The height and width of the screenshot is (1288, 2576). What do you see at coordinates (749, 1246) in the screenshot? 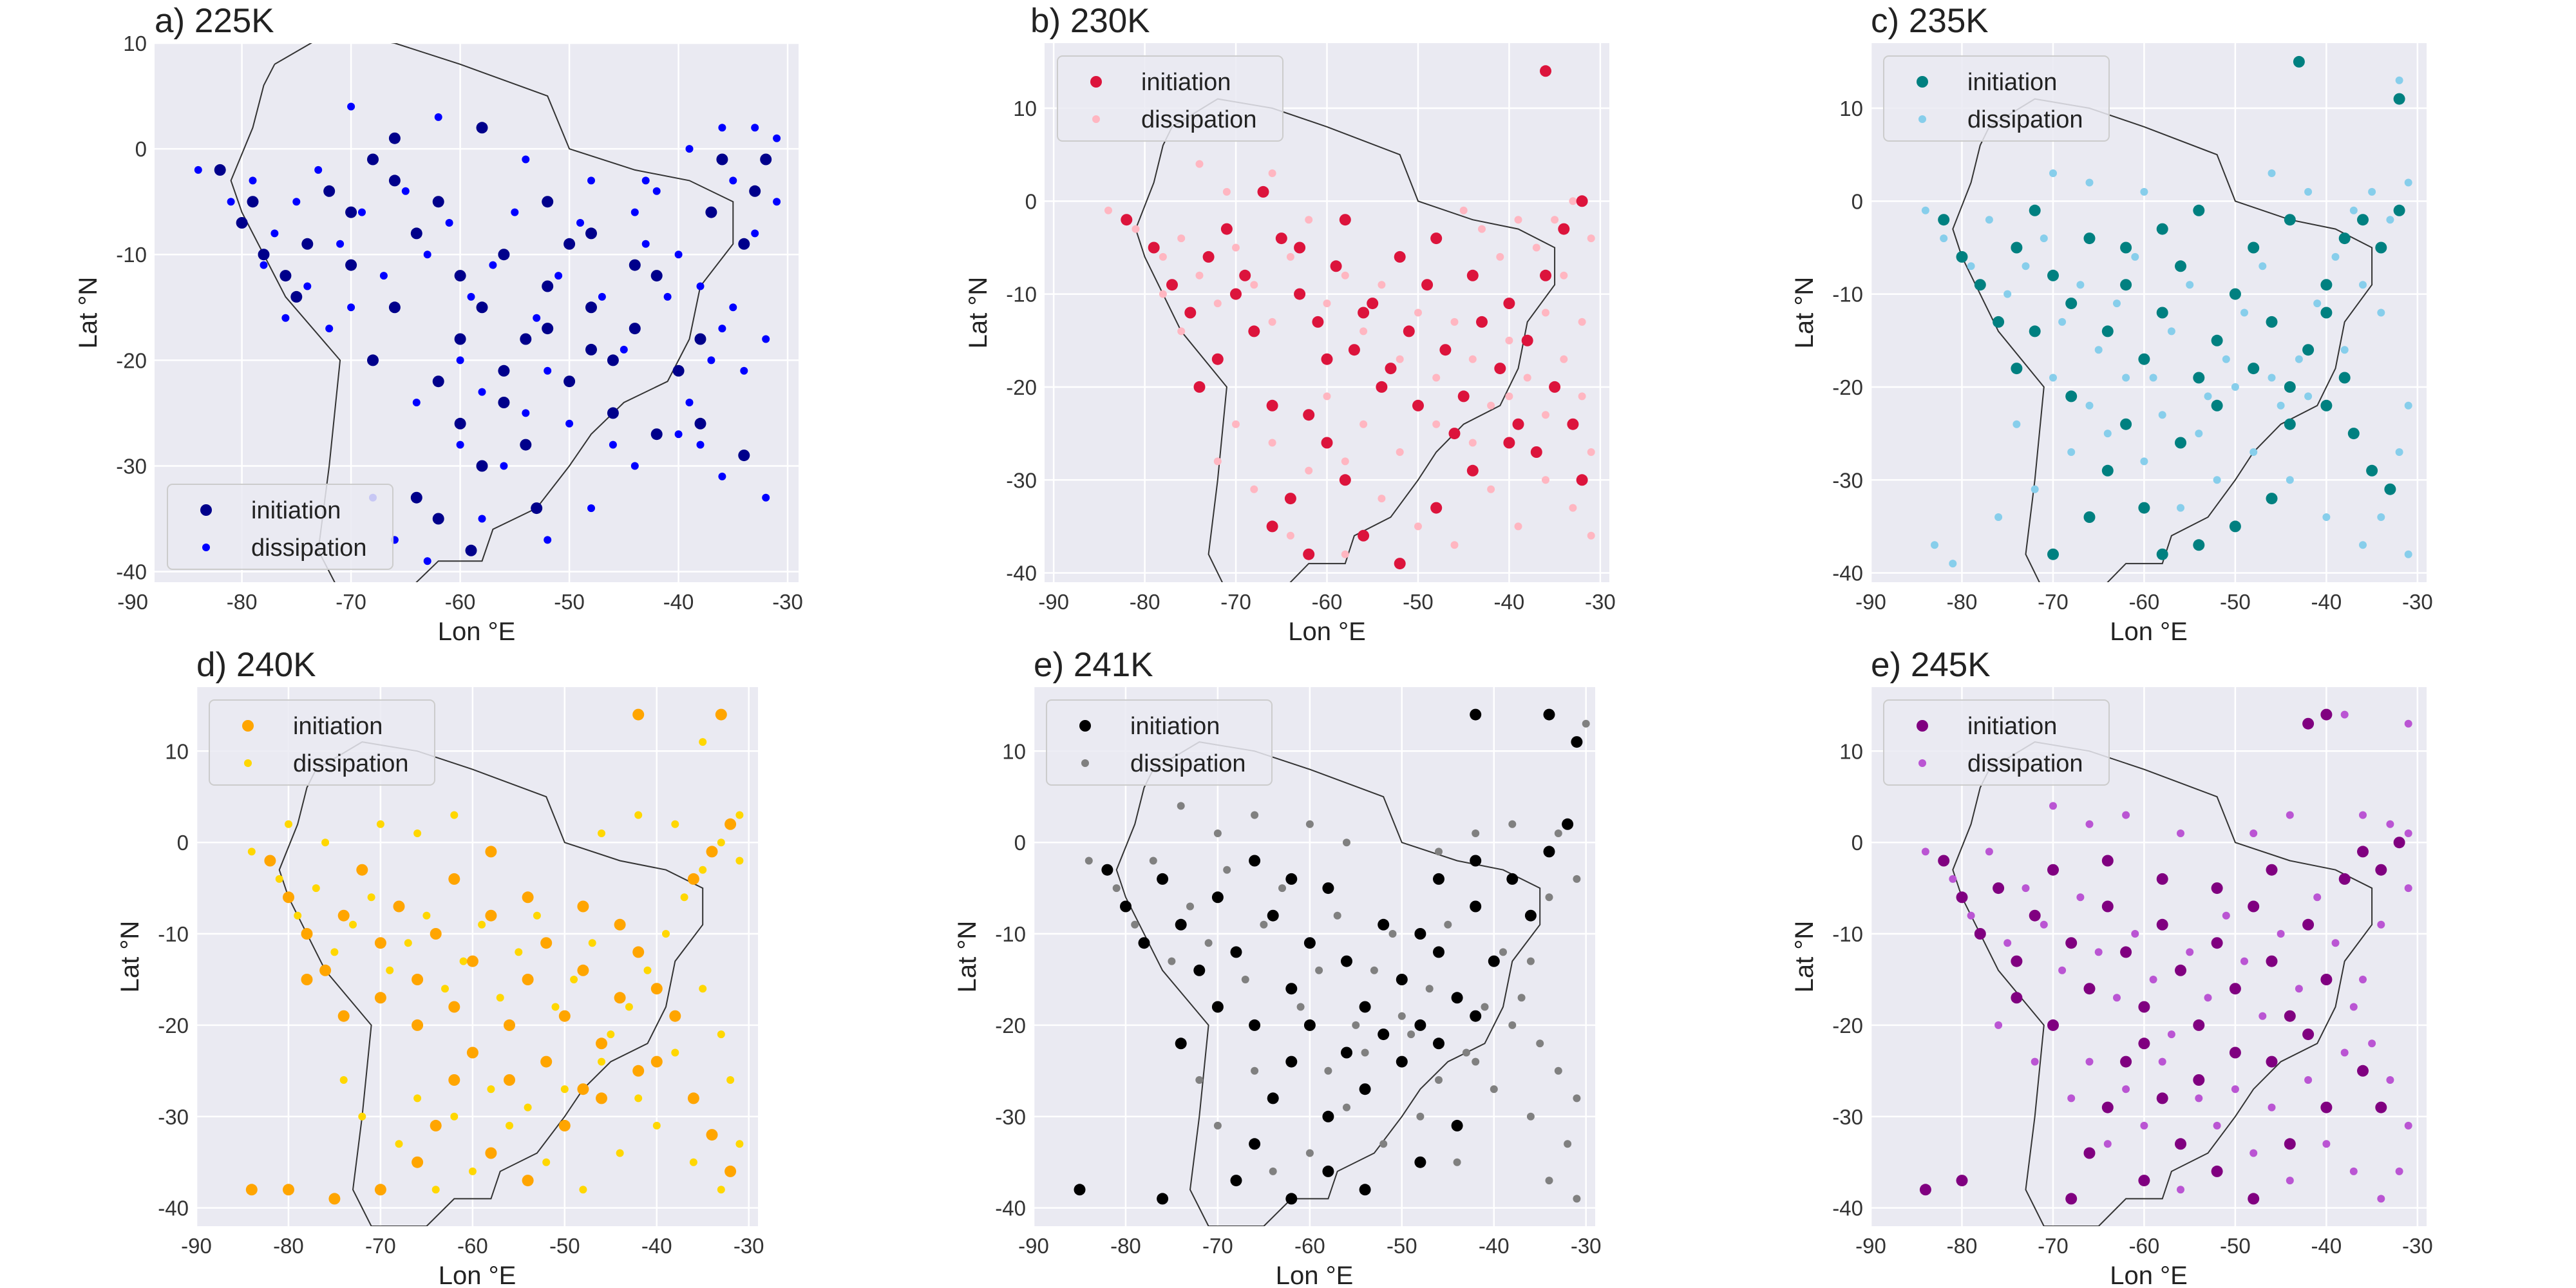
I see `x-tick-label: -30` at bounding box center [749, 1246].